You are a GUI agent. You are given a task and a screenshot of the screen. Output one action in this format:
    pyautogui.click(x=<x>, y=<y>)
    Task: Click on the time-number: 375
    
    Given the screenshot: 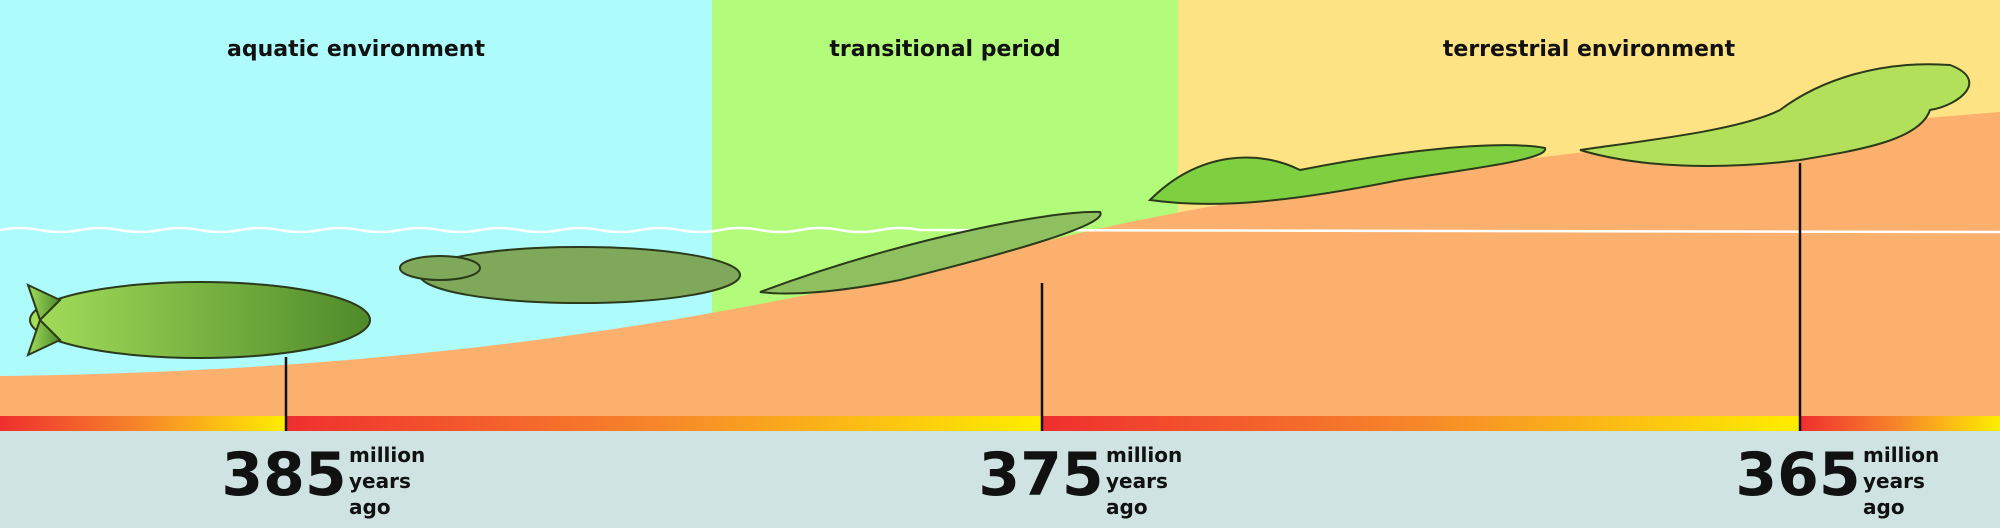 What is the action you would take?
    pyautogui.click(x=1040, y=475)
    